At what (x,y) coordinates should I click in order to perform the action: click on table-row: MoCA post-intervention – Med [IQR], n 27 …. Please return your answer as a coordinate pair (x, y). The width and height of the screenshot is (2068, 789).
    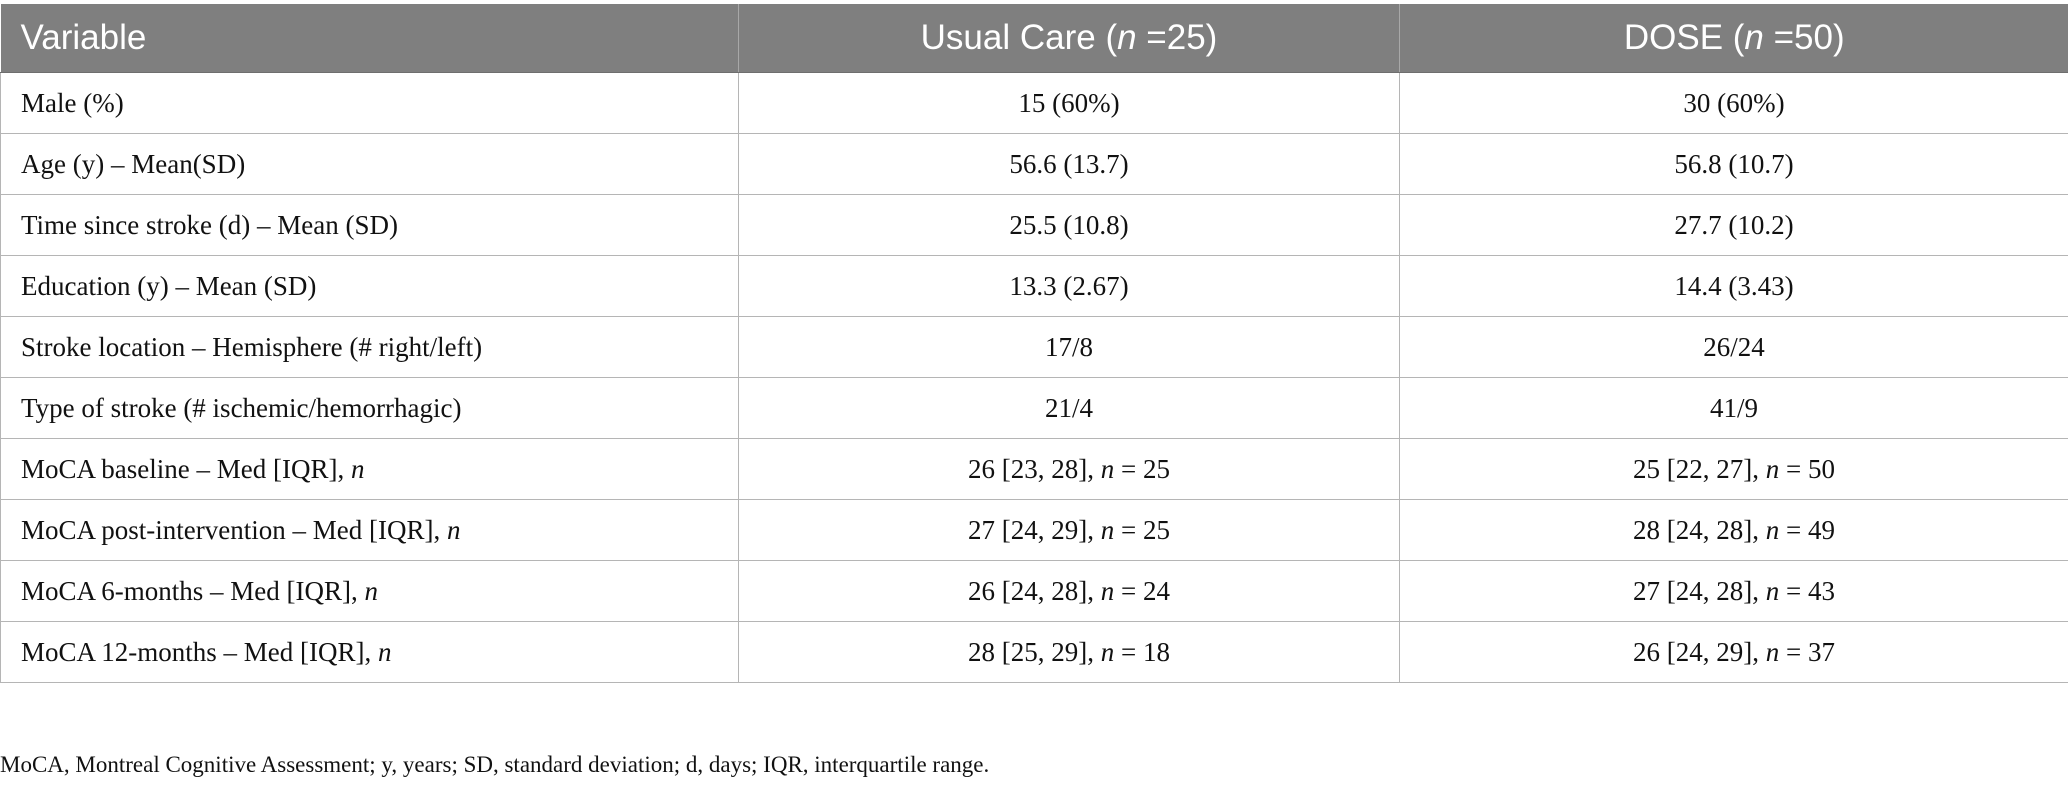
    Looking at the image, I should click on (1034, 530).